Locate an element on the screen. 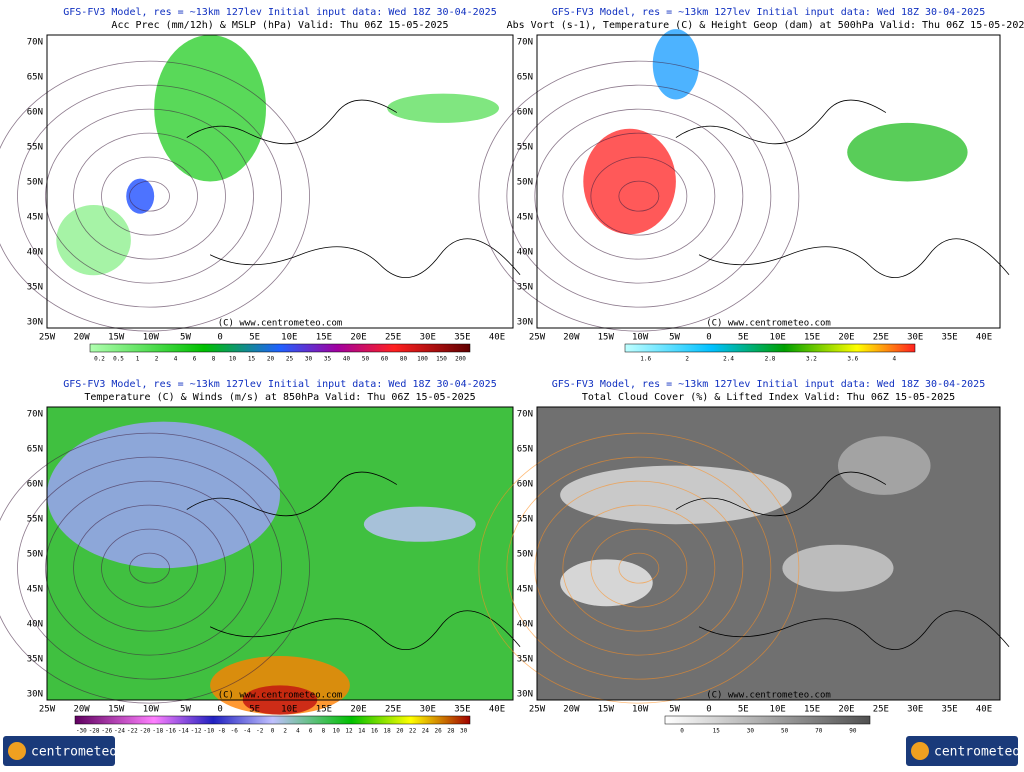 This screenshot has width=1024, height=772. colorbar-label: -24 is located at coordinates (119, 731).